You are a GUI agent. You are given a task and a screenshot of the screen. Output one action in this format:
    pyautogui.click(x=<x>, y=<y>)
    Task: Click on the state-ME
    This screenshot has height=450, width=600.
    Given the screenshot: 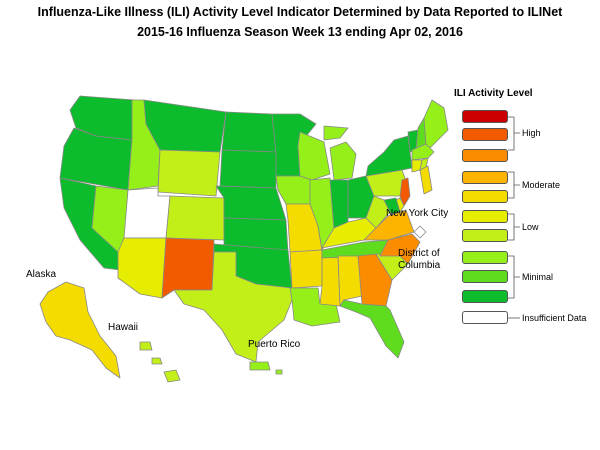 What is the action you would take?
    pyautogui.click(x=436, y=124)
    